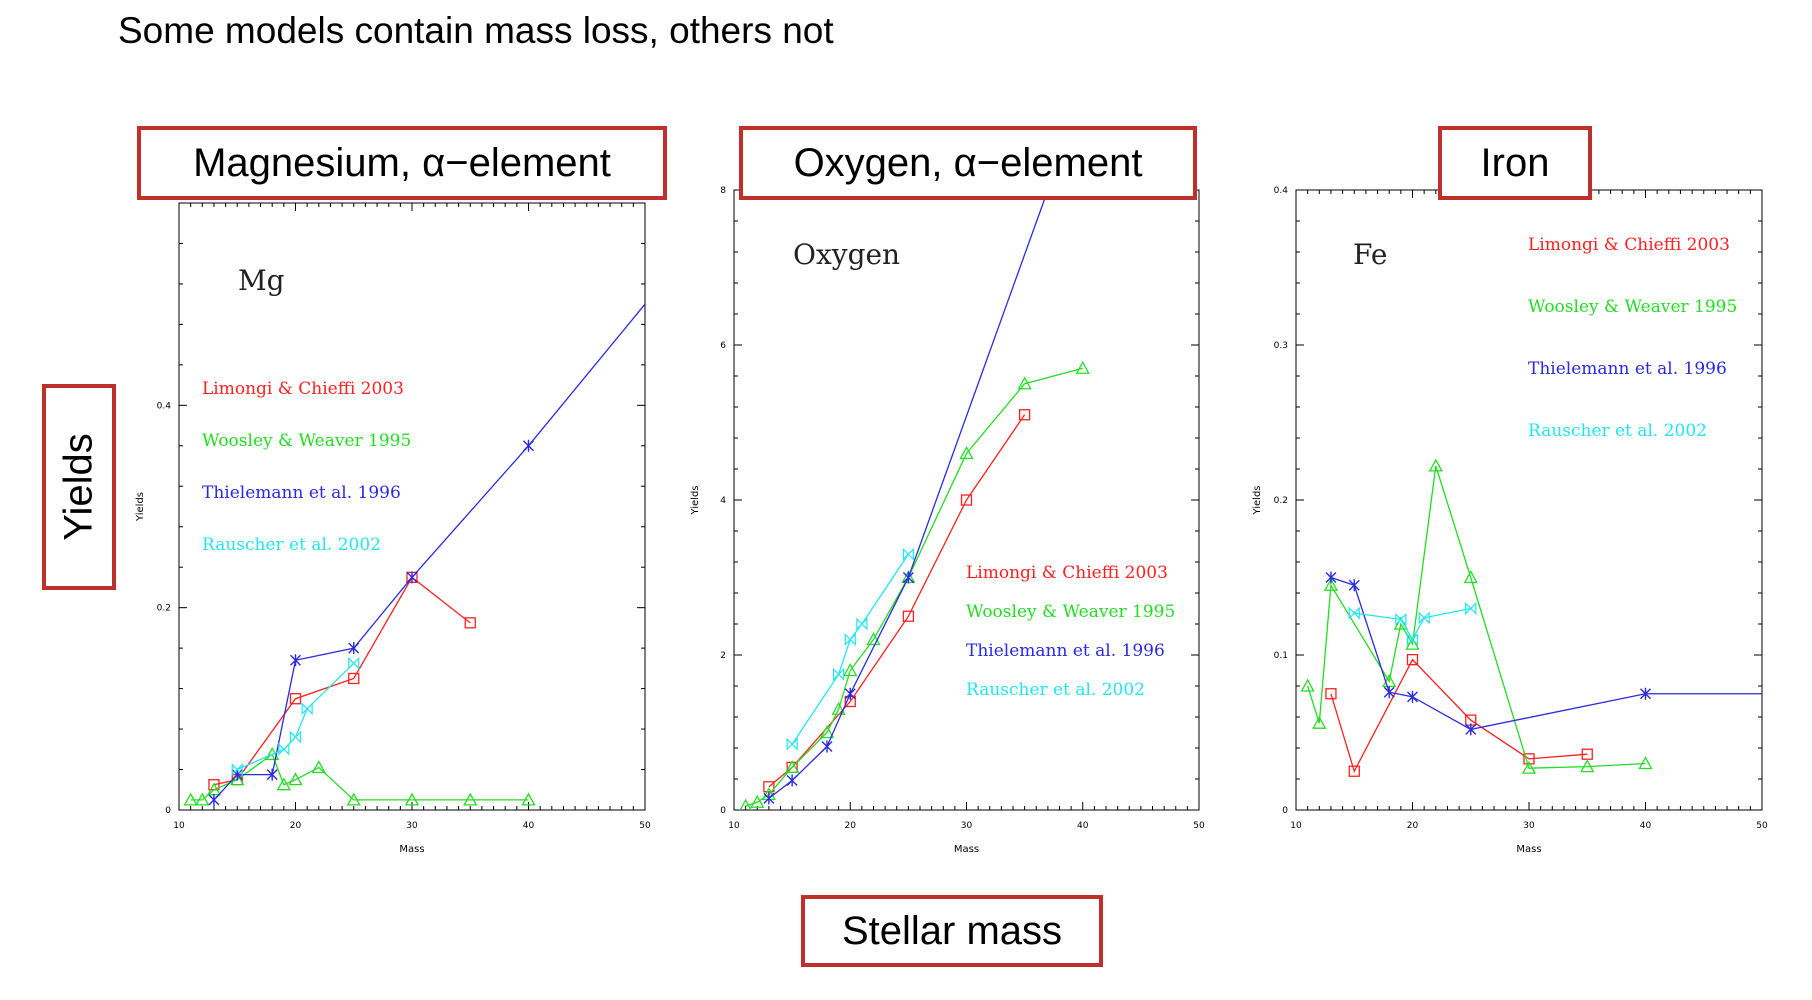  I want to click on header-magnesium: Magnesium, α−element, so click(402, 163).